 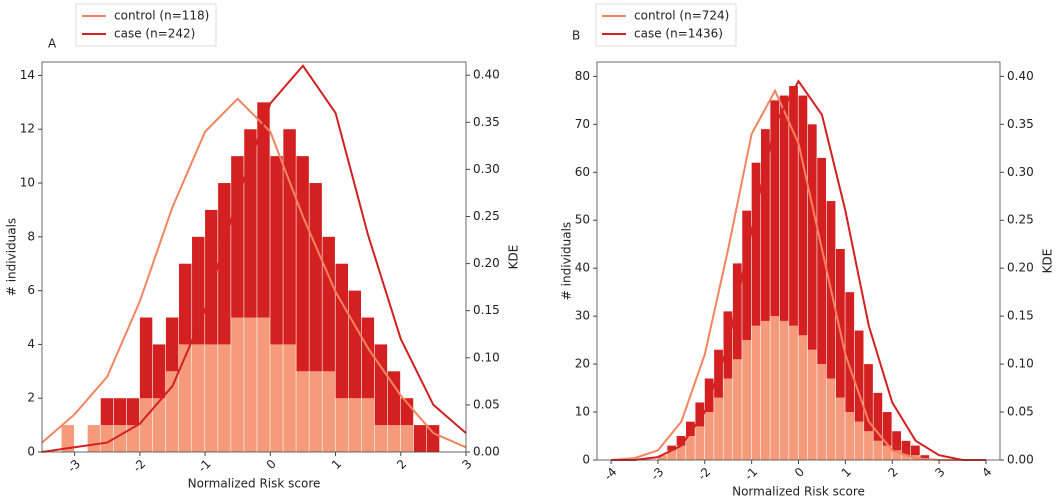 What do you see at coordinates (582, 220) in the screenshot?
I see `y-tick-label: 50` at bounding box center [582, 220].